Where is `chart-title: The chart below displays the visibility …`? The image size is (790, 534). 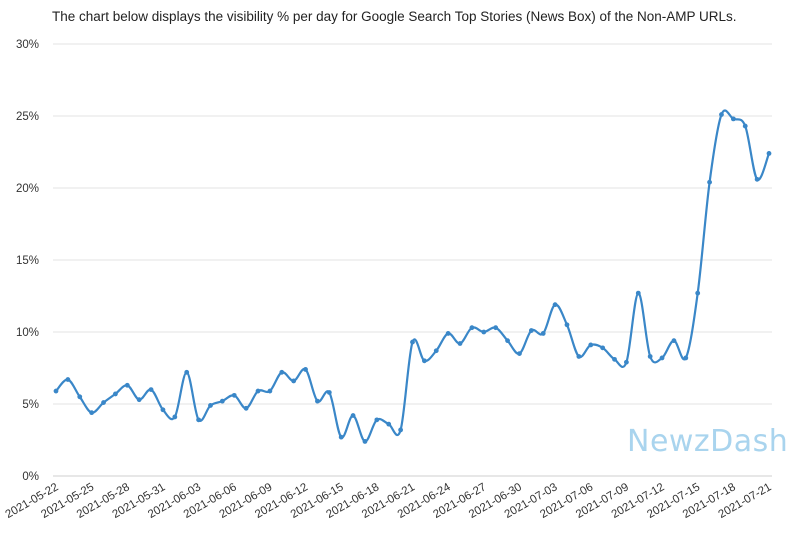 chart-title: The chart below displays the visibility … is located at coordinates (394, 16).